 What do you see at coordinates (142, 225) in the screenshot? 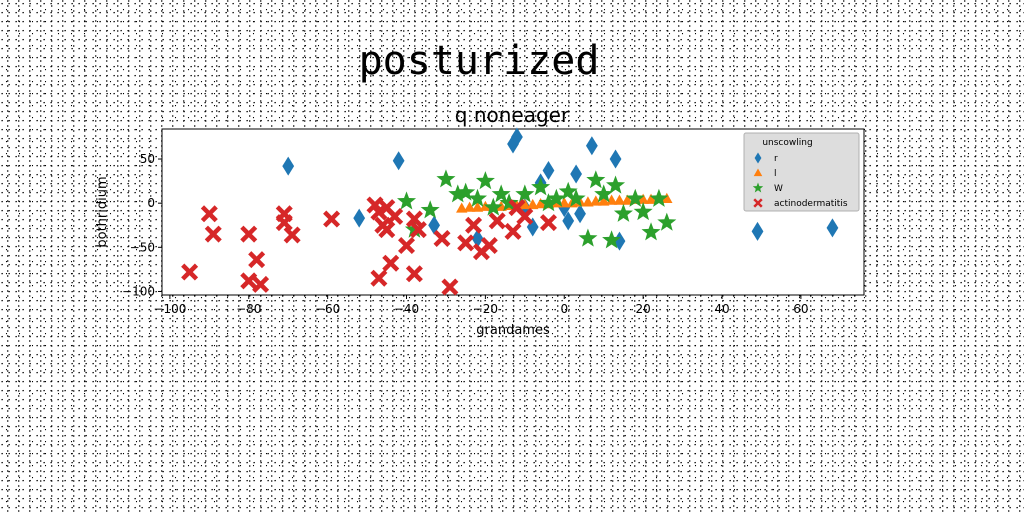
I see `y-axis-ticks: −100 −50 0 50` at bounding box center [142, 225].